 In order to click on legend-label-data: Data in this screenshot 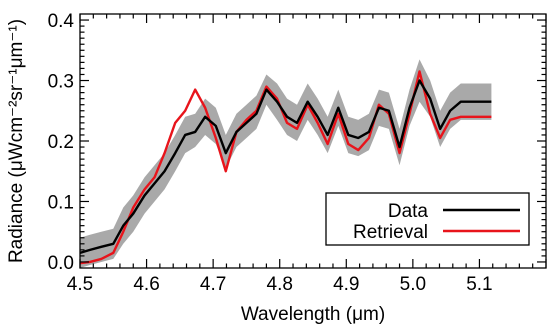, I will do `click(408, 211)`.